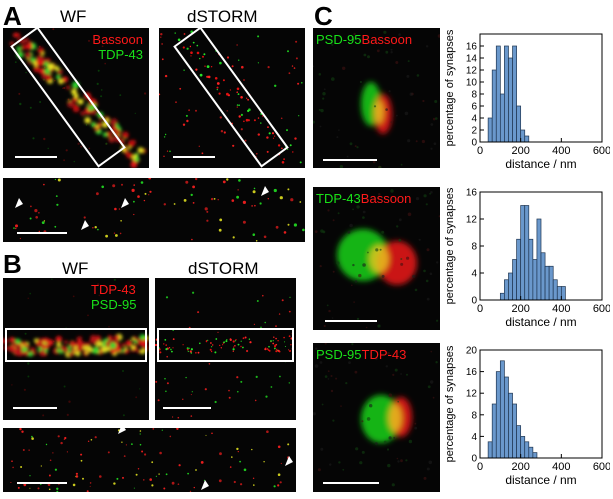  What do you see at coordinates (480, 309) in the screenshot?
I see `x-tick-label: 0` at bounding box center [480, 309].